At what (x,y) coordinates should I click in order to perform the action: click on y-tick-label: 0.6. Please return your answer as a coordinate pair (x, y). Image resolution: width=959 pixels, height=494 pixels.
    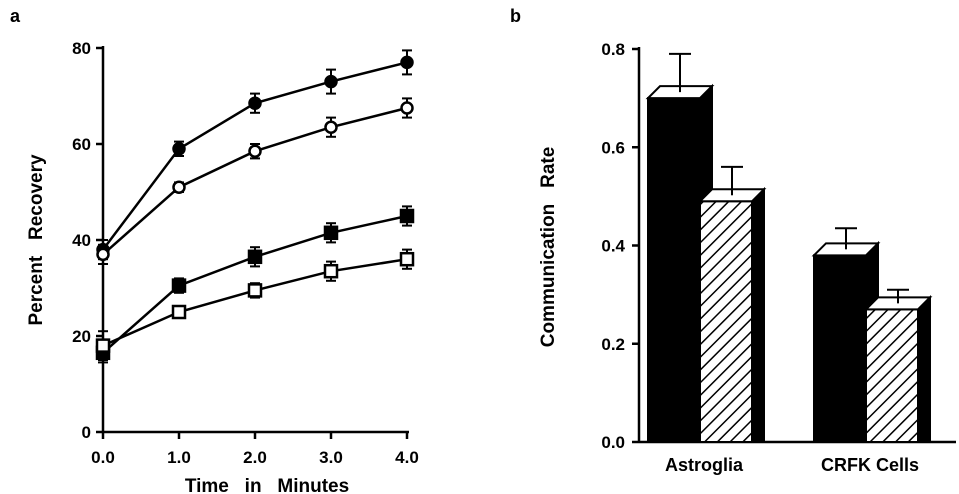
    Looking at the image, I should click on (613, 147).